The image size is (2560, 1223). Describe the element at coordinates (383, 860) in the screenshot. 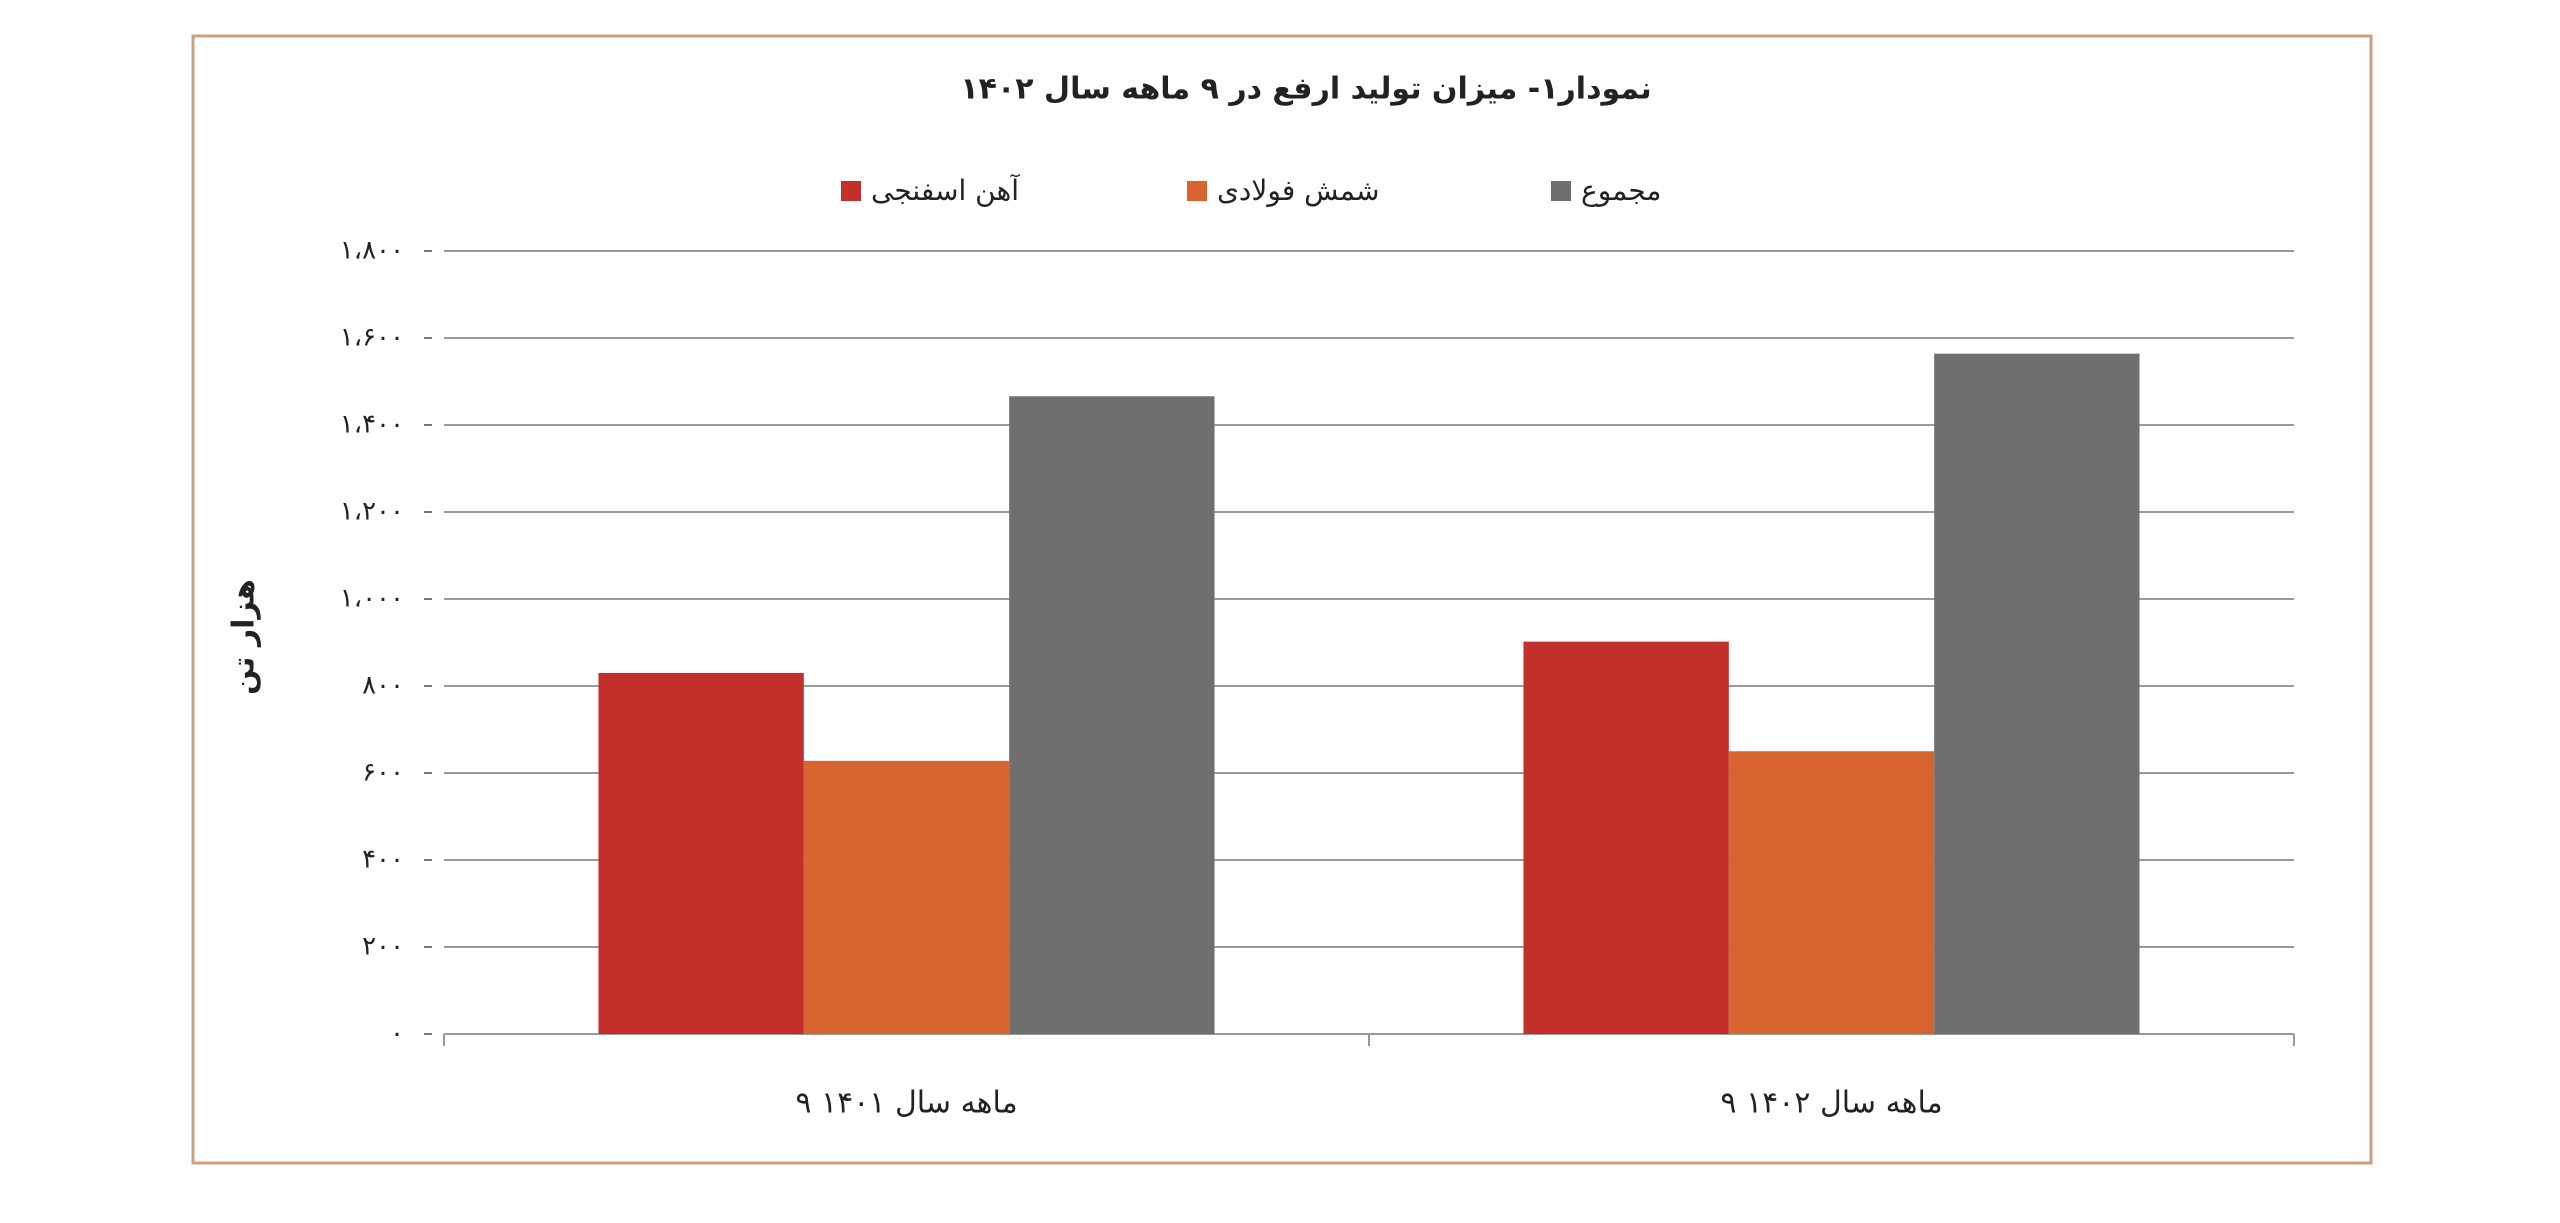

I see `y-tick-label: ۴۰۰` at that location.